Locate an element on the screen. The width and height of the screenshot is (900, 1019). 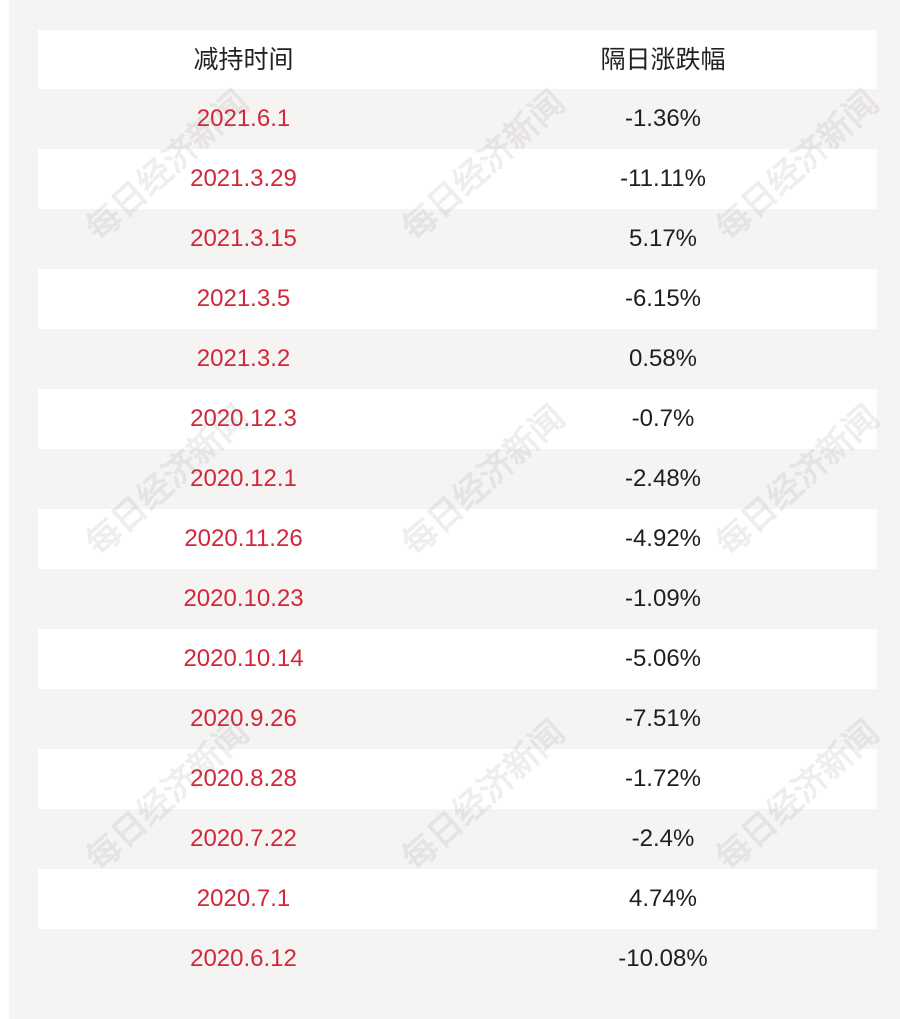
date-cell: 2020.12.1 is located at coordinates (243, 478).